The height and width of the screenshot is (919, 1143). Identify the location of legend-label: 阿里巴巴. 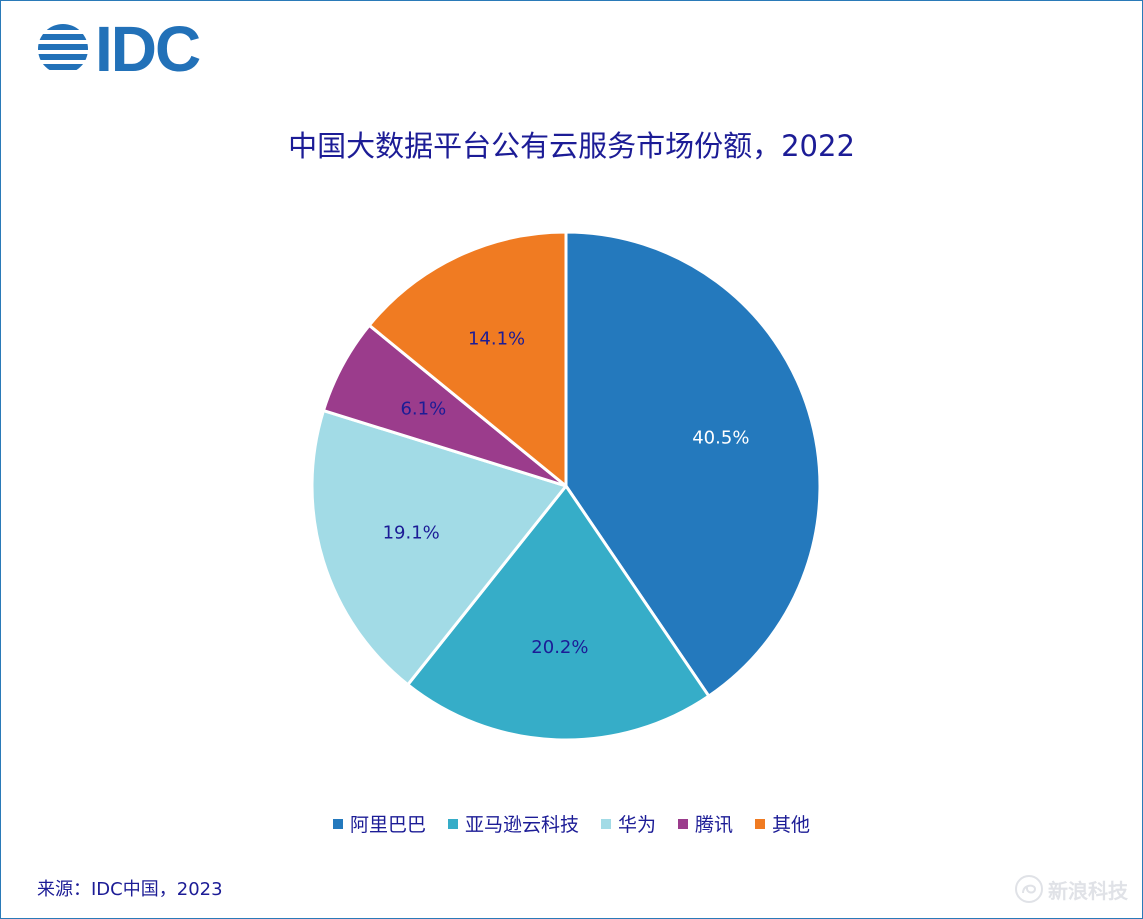
(387, 825).